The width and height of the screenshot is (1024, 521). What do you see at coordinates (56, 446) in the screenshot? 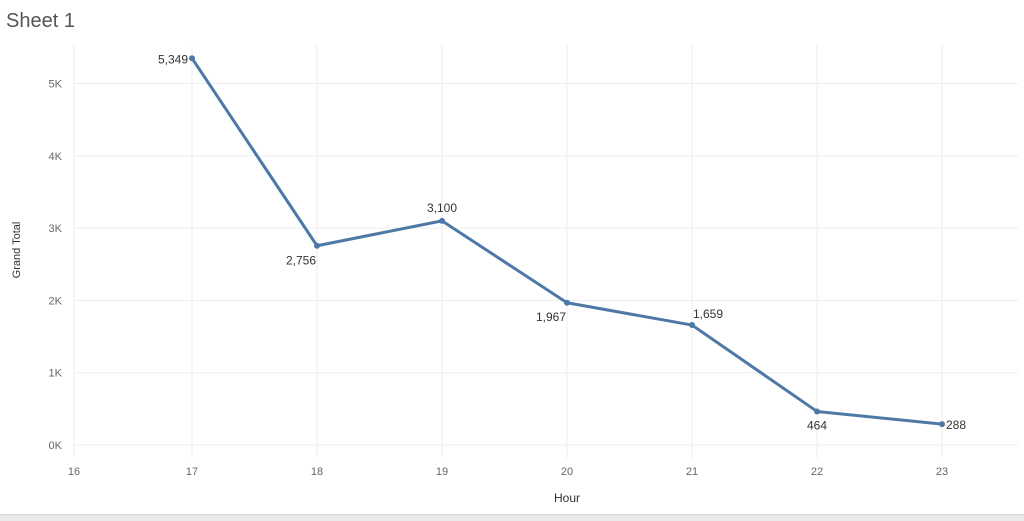
I see `y-tick-label: 0K` at bounding box center [56, 446].